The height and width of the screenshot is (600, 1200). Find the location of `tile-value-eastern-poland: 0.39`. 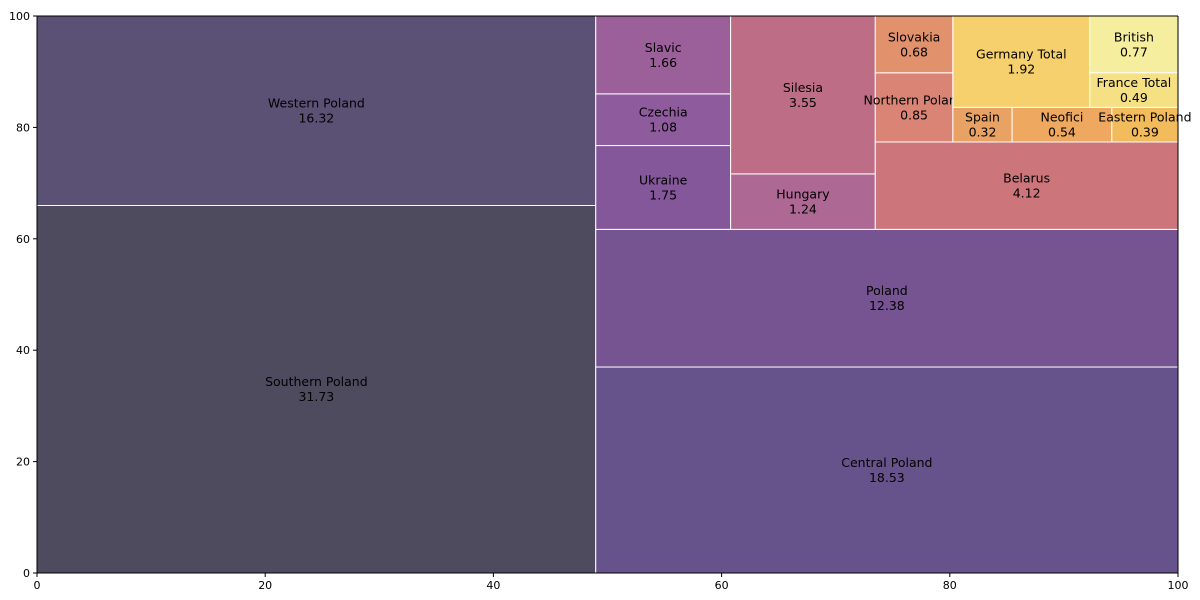

tile-value-eastern-poland: 0.39 is located at coordinates (1145, 132).